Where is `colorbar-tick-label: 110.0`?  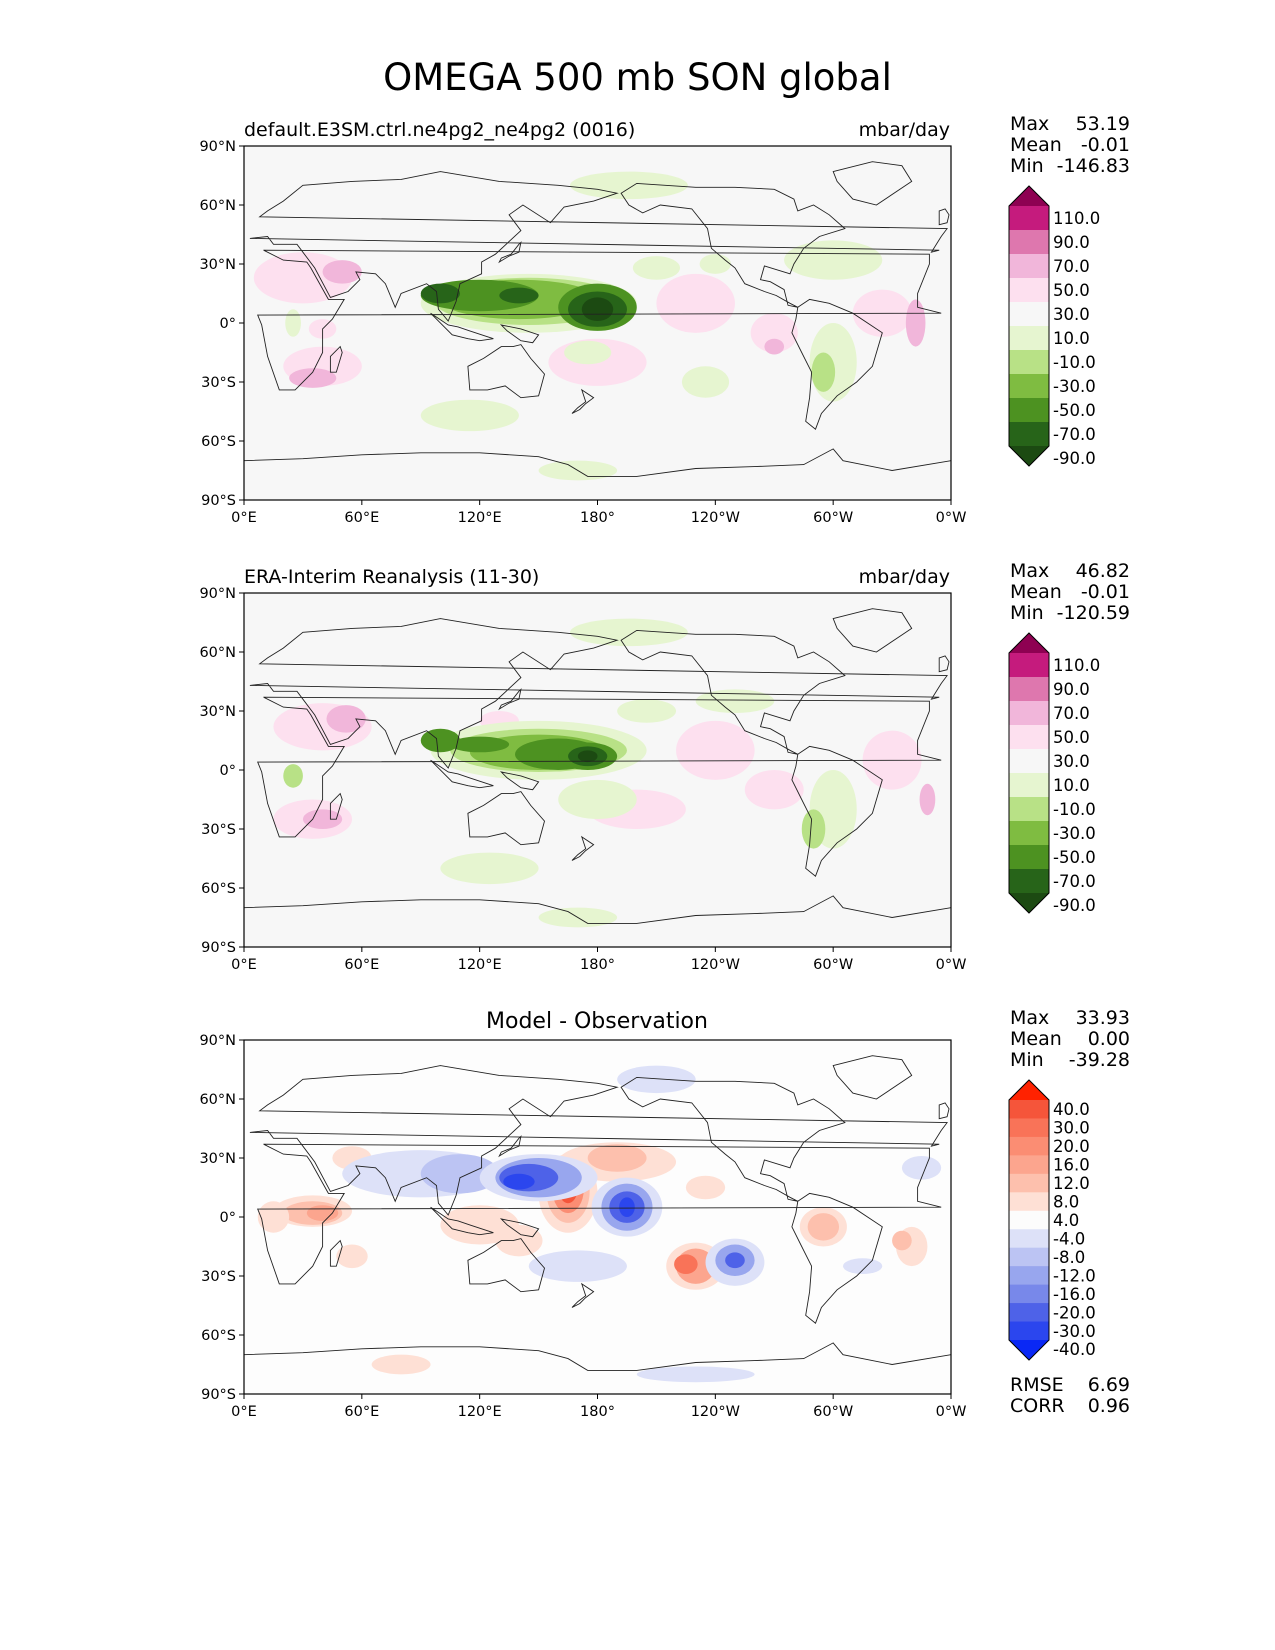
colorbar-tick-label: 110.0 is located at coordinates (1076, 218).